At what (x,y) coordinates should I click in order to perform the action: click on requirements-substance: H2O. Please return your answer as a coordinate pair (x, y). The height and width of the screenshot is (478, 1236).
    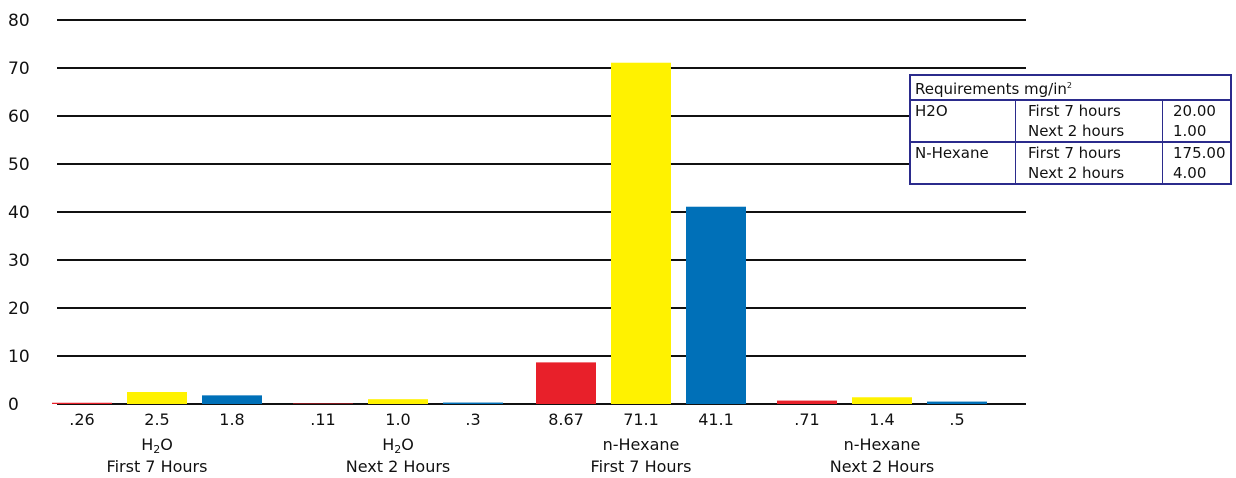
    Looking at the image, I should click on (962, 110).